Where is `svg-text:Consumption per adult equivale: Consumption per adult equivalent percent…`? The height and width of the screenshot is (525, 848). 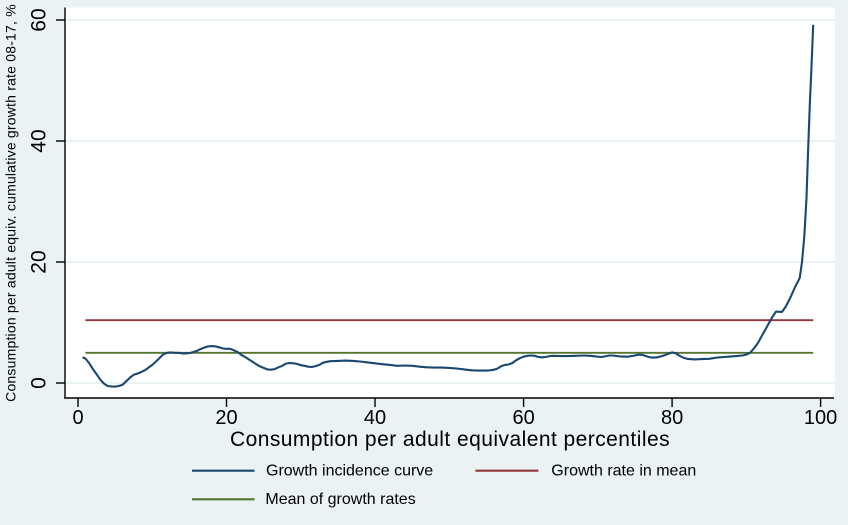 svg-text:Consumption per adult equivale: Consumption per adult equivalent percent… is located at coordinates (450, 439).